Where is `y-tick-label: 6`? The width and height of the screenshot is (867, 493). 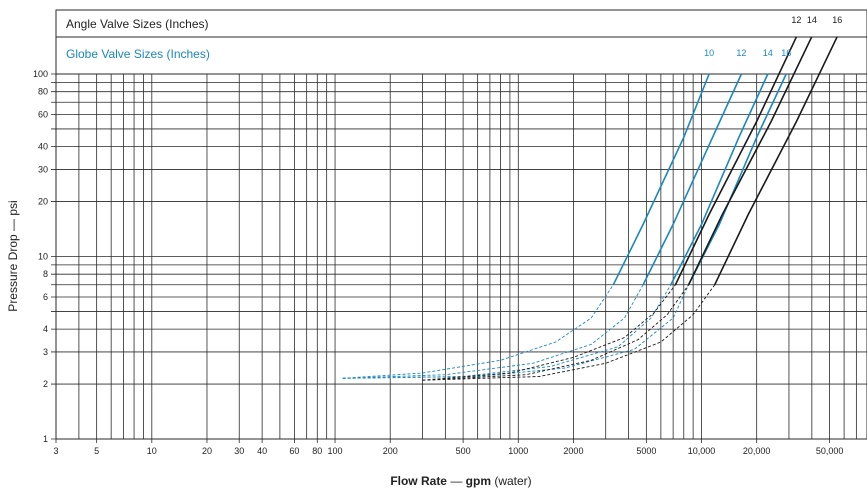
y-tick-label: 6 is located at coordinates (45, 297).